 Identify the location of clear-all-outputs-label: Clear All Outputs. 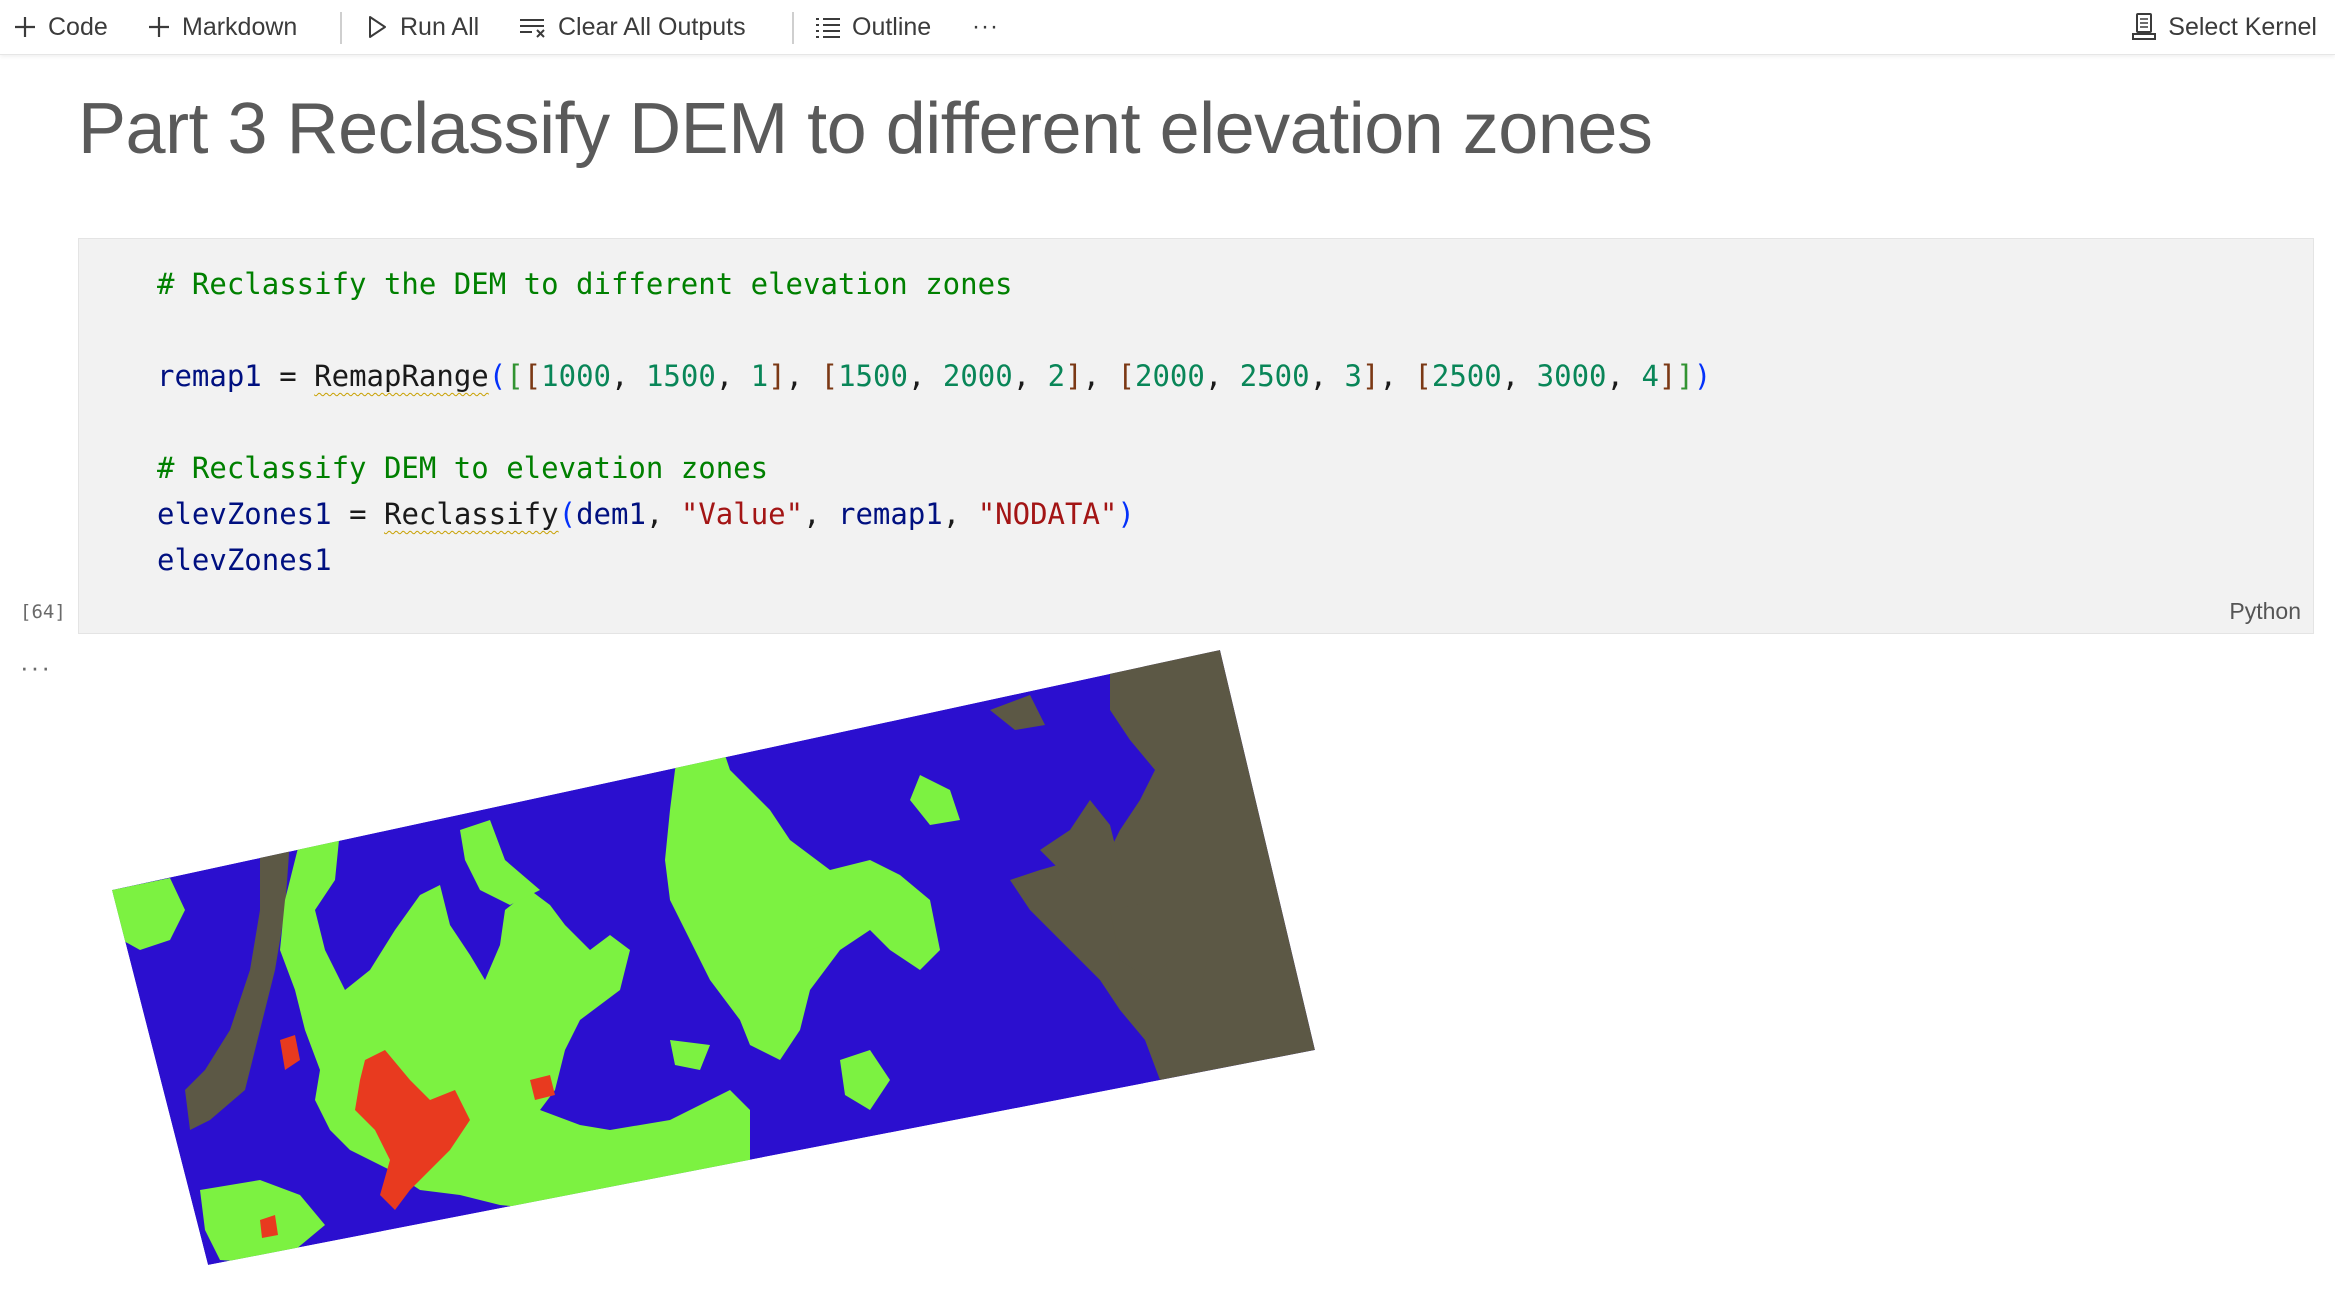
(652, 26).